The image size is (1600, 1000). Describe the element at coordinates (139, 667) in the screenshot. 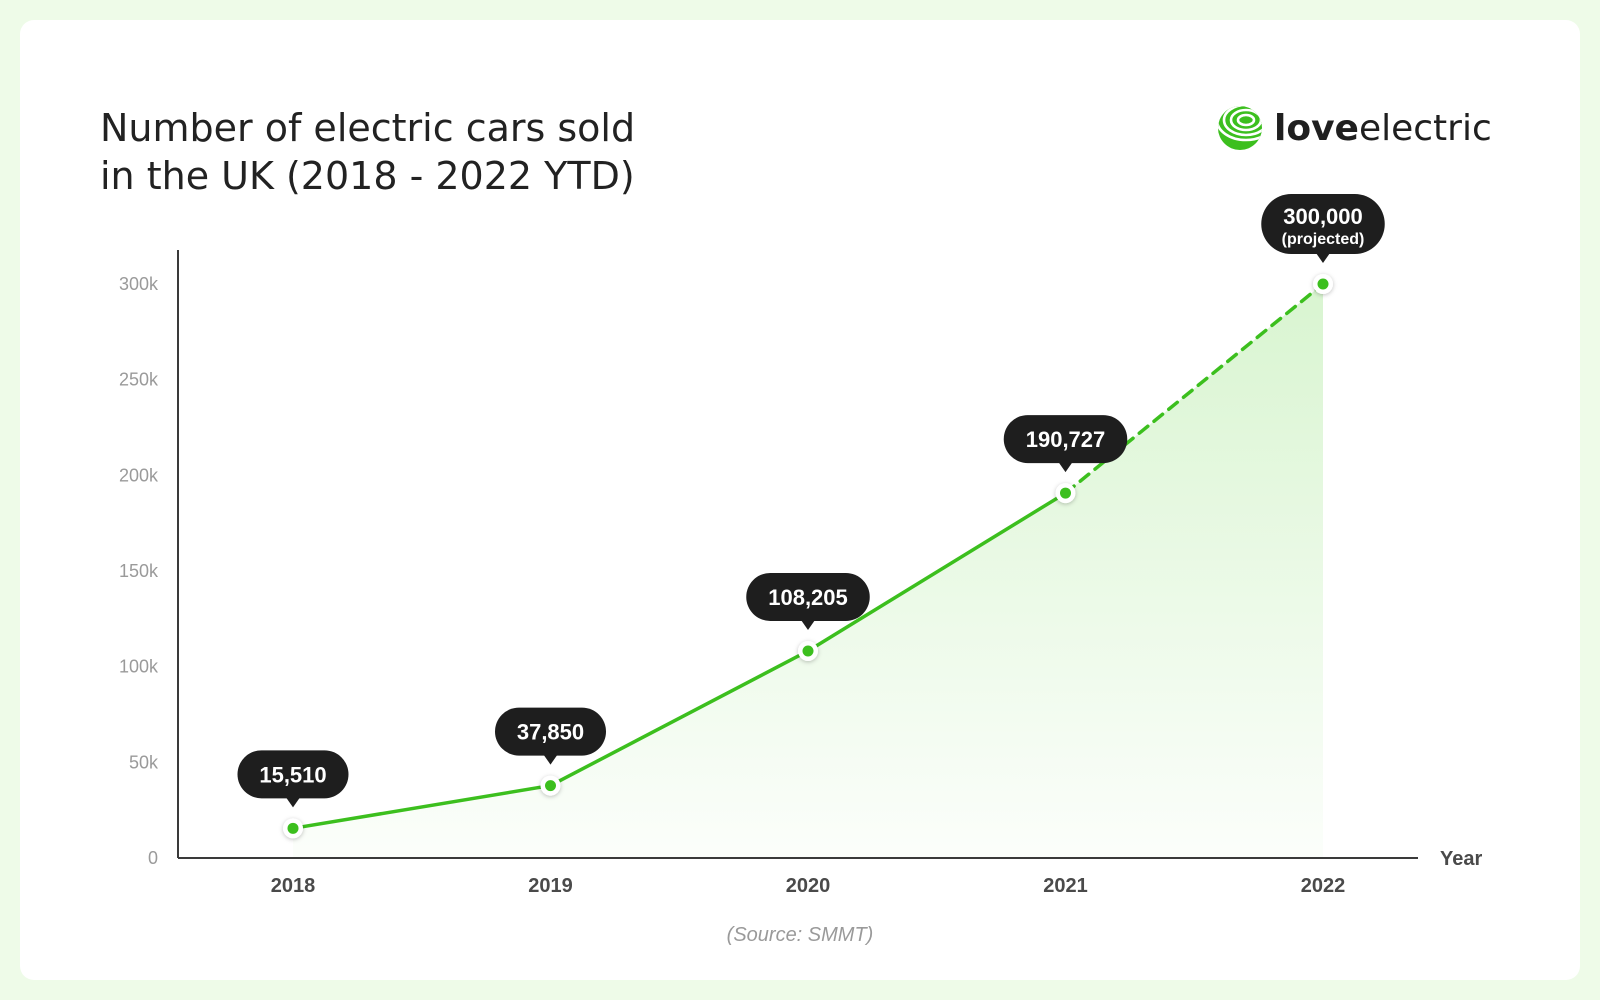

I see `y-tick-label: 100k` at that location.